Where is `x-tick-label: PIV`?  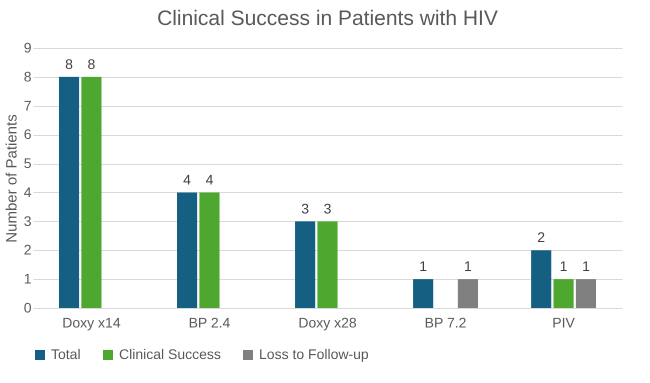
x-tick-label: PIV is located at coordinates (564, 322).